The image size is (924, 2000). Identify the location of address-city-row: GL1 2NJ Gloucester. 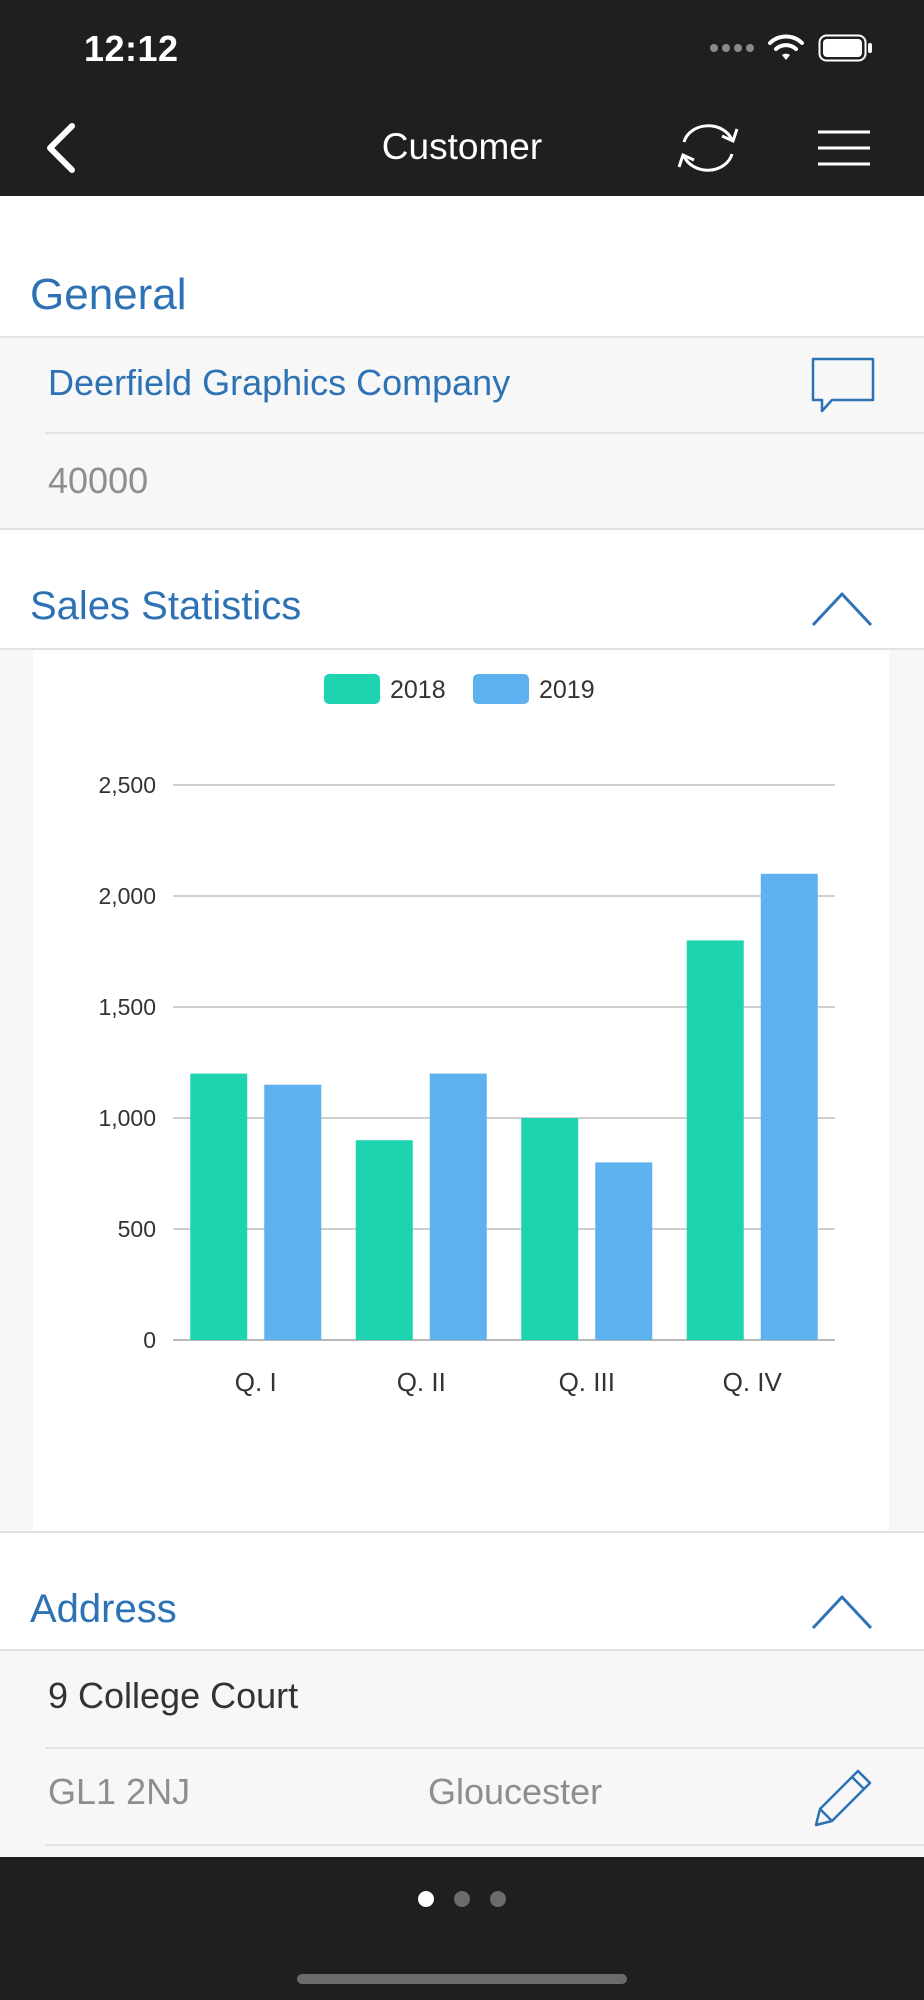
(462, 1803).